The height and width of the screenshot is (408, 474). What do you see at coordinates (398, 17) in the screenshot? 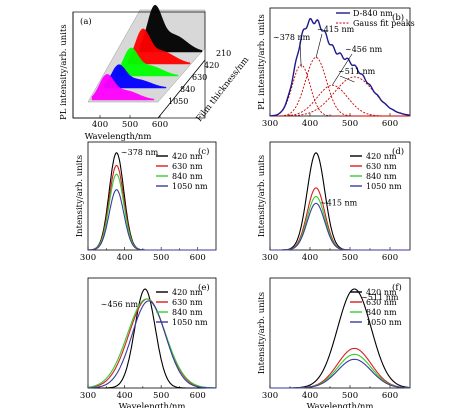
I see `panel-label: (b)` at bounding box center [398, 17].